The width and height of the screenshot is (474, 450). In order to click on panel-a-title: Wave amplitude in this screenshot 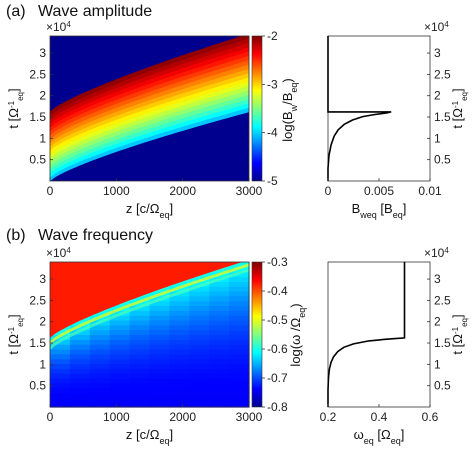, I will do `click(95, 11)`.